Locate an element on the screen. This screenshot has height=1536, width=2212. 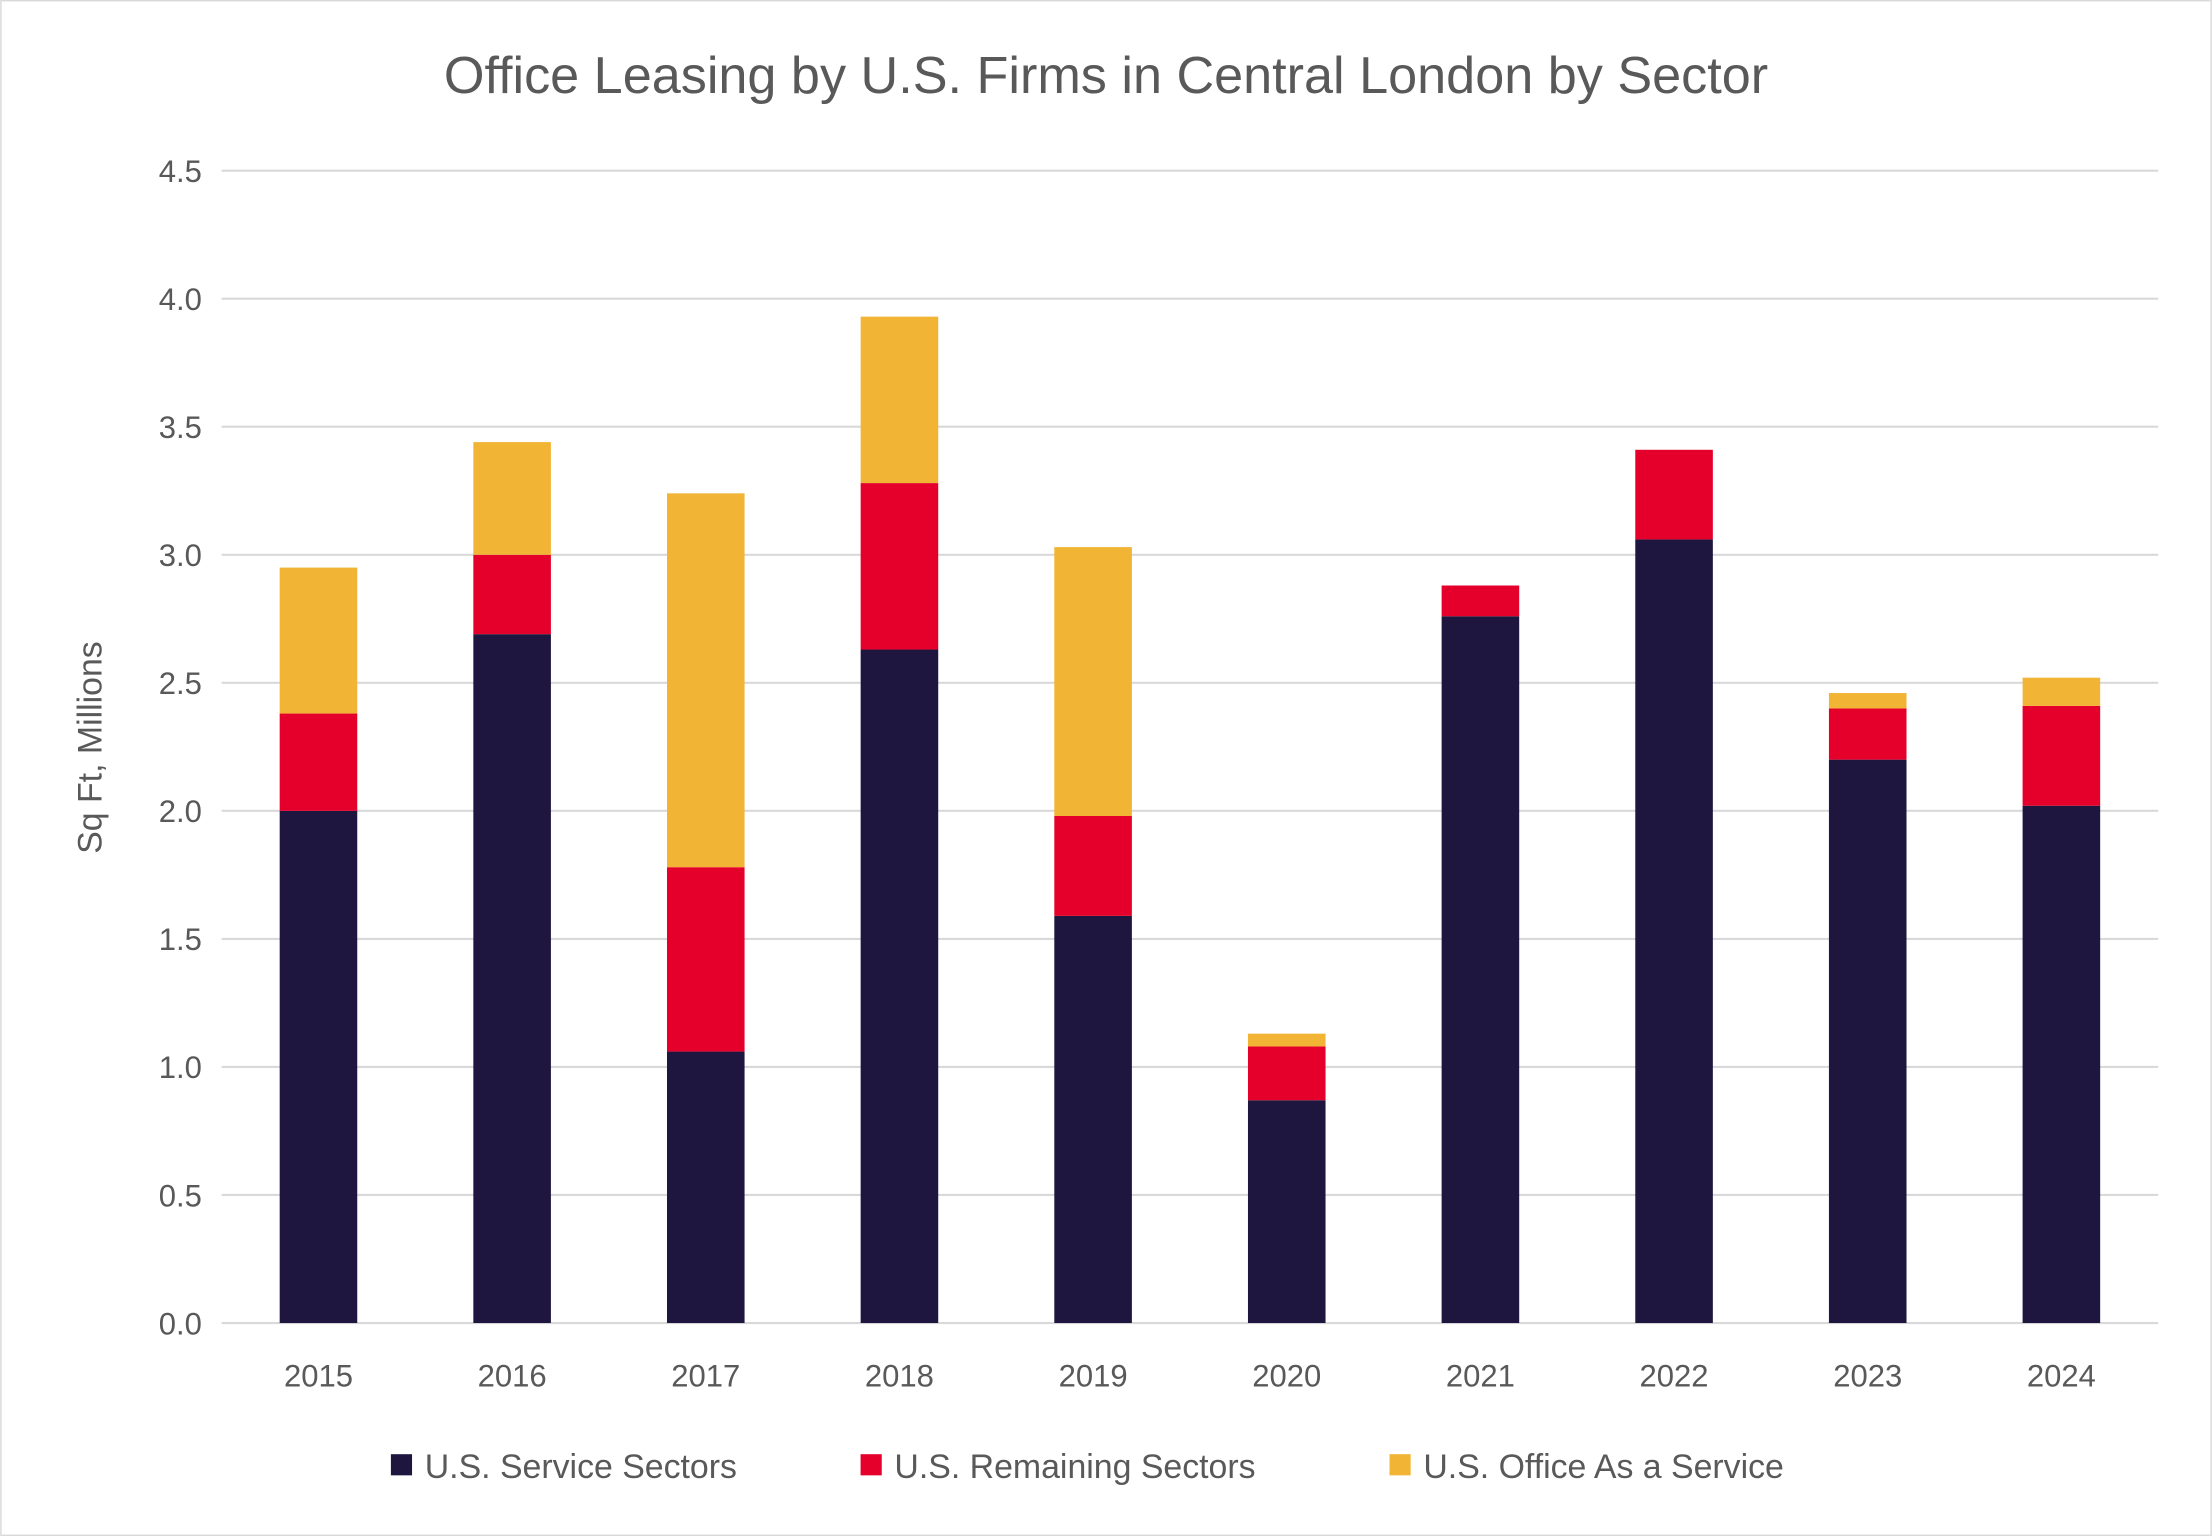
x-tick-label: 2023 is located at coordinates (1867, 1375).